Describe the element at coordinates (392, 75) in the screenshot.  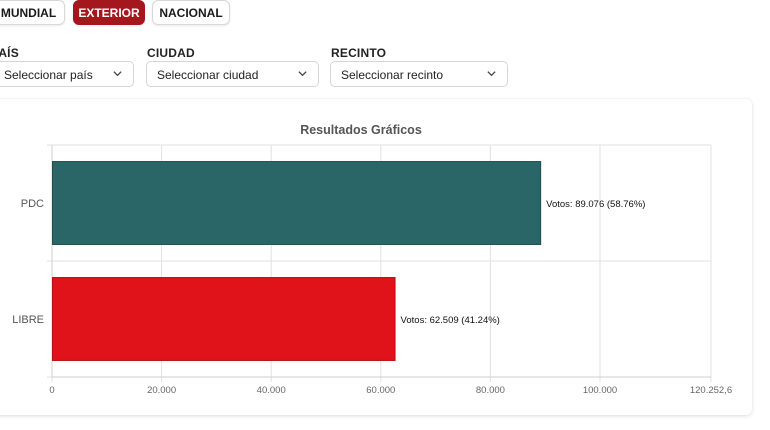
I see `venue-select-value: Seleccionar recinto` at that location.